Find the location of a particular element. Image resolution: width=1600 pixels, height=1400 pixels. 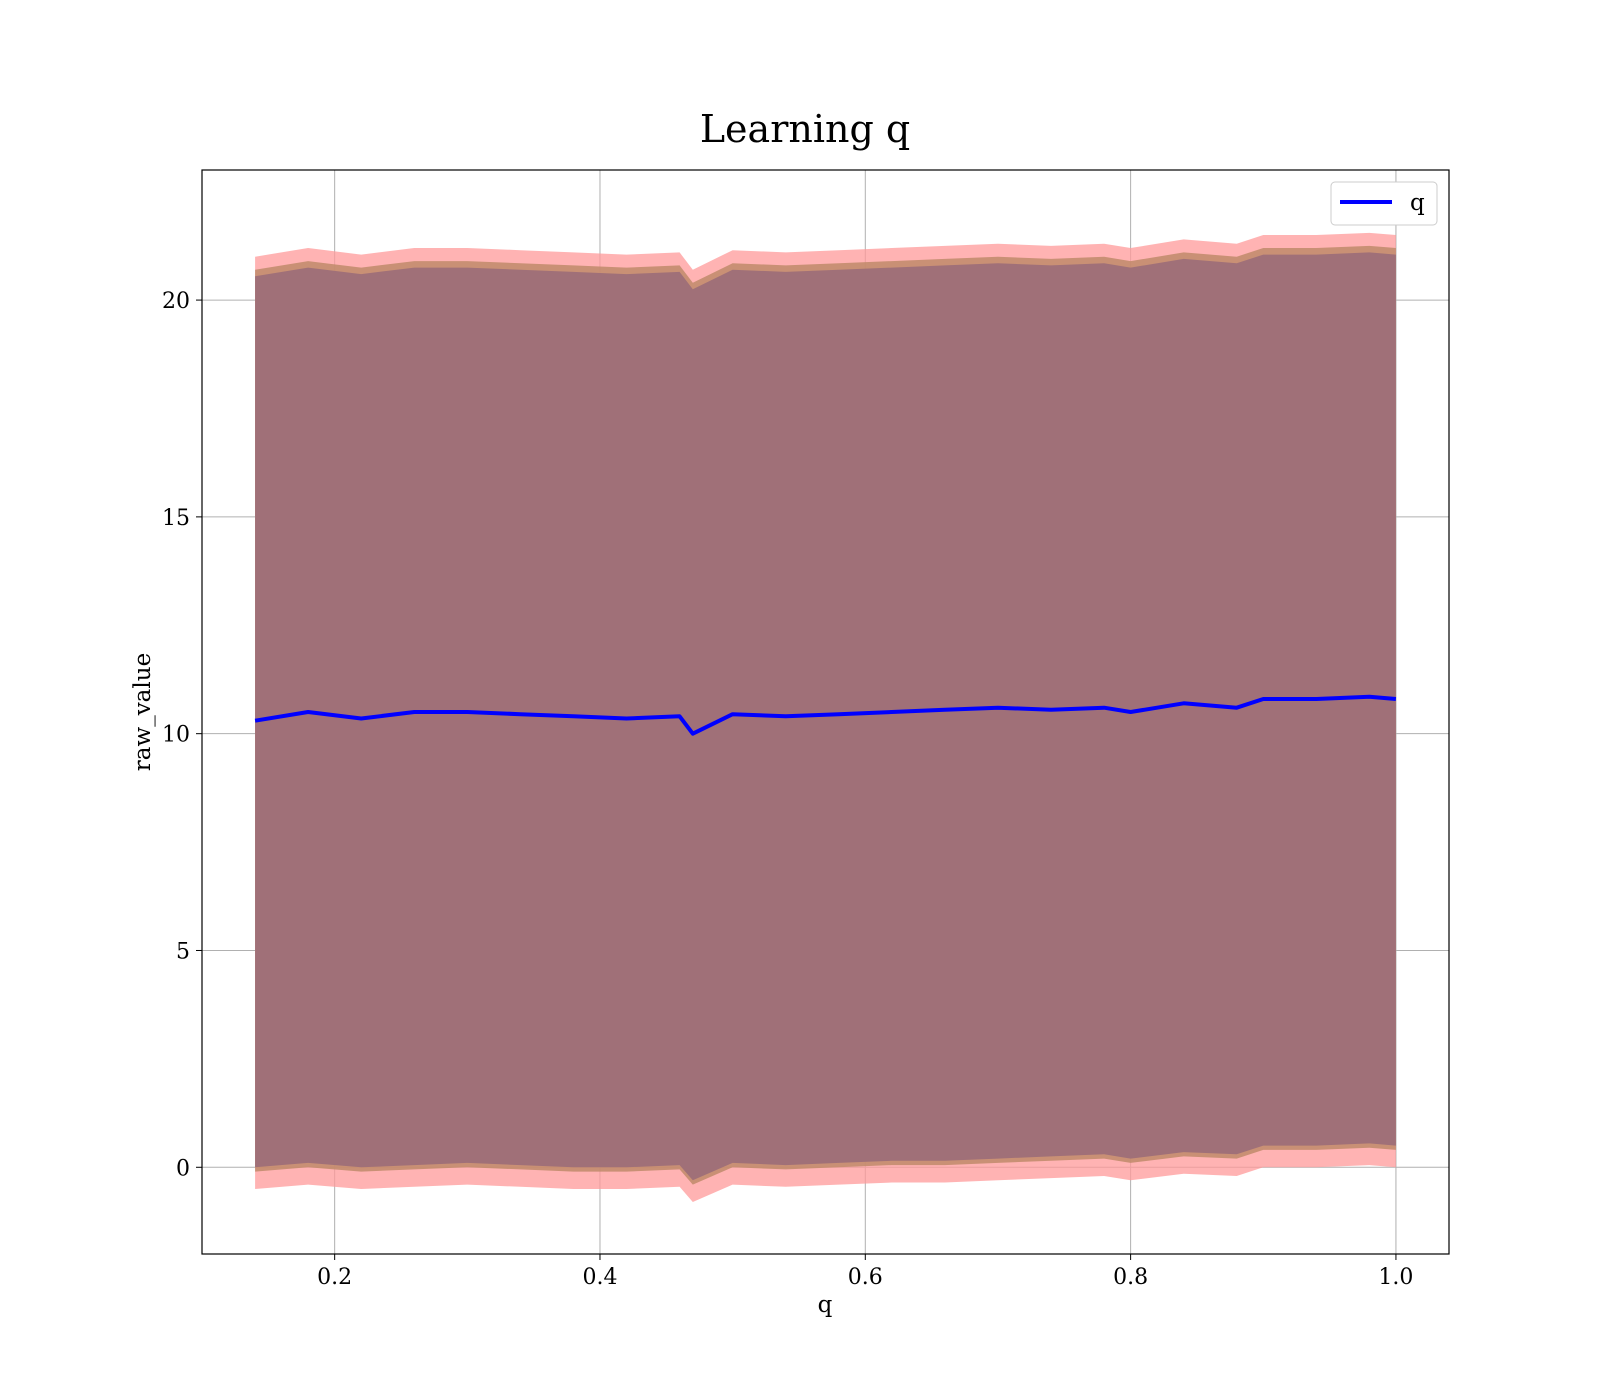

y-tick-label: 5 is located at coordinates (183, 951).